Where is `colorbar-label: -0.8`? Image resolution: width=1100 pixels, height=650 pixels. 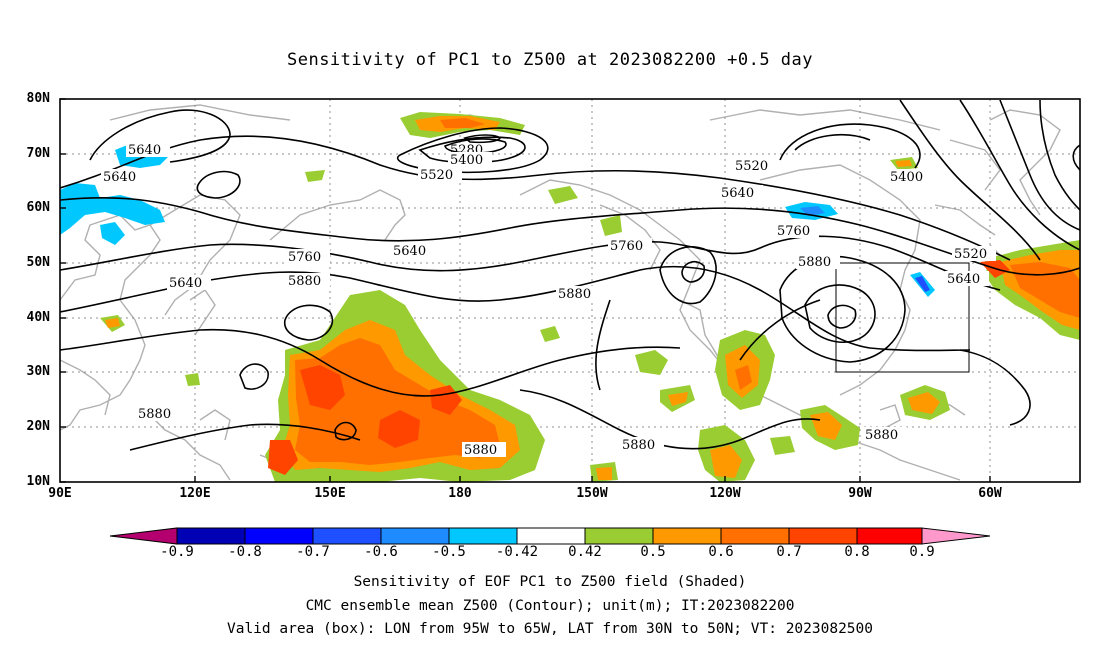 colorbar-label: -0.8 is located at coordinates (245, 552).